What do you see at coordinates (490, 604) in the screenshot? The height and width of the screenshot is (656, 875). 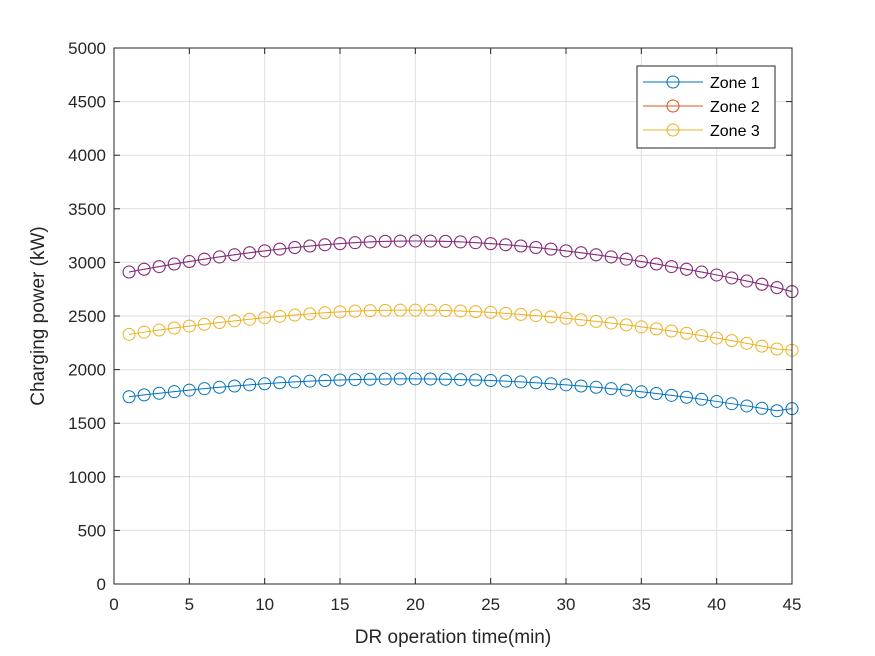 I see `x-tick-label: 25` at bounding box center [490, 604].